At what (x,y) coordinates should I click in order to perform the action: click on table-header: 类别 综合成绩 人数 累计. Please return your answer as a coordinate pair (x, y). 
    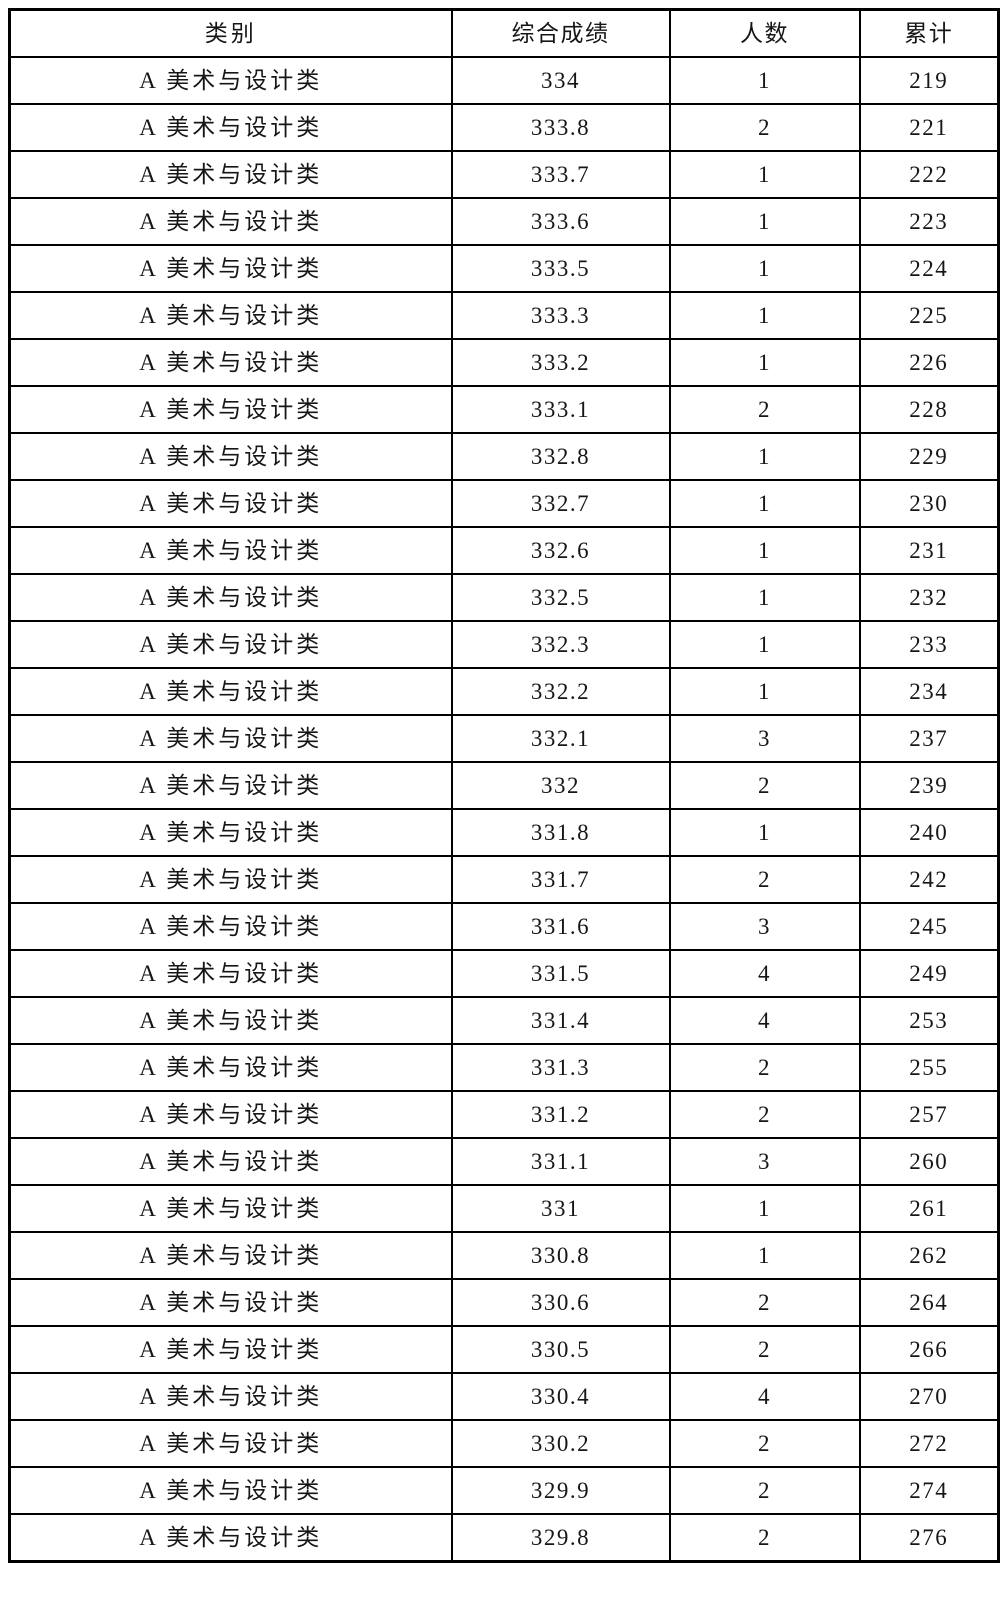
    Looking at the image, I should click on (504, 33).